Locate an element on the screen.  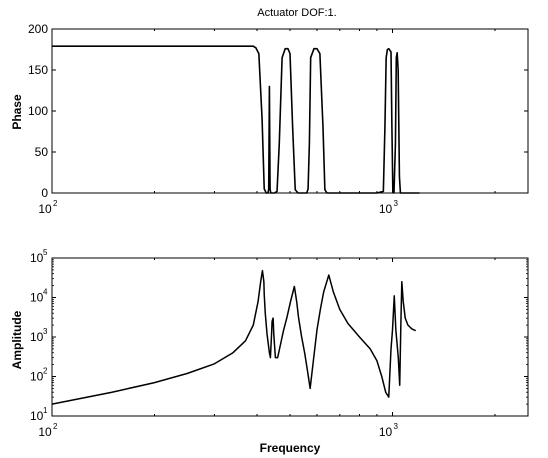
y-tick-exponent: 2 is located at coordinates (45, 371).